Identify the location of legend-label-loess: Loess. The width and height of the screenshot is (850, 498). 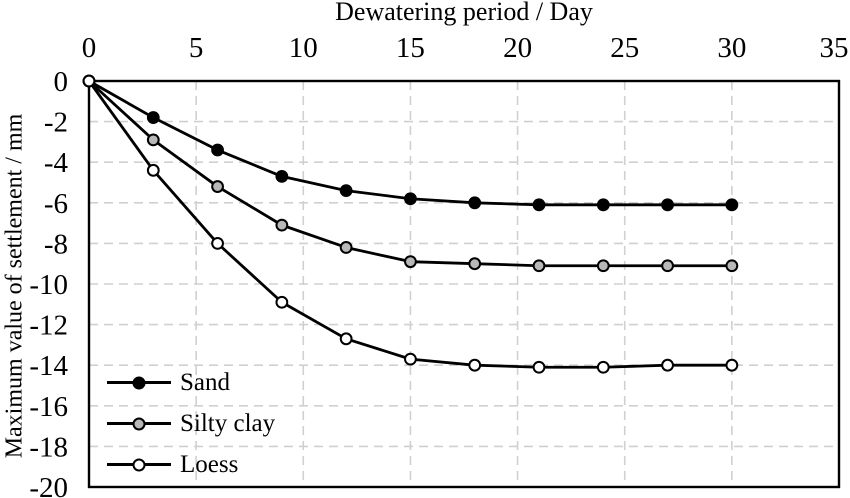
(209, 464).